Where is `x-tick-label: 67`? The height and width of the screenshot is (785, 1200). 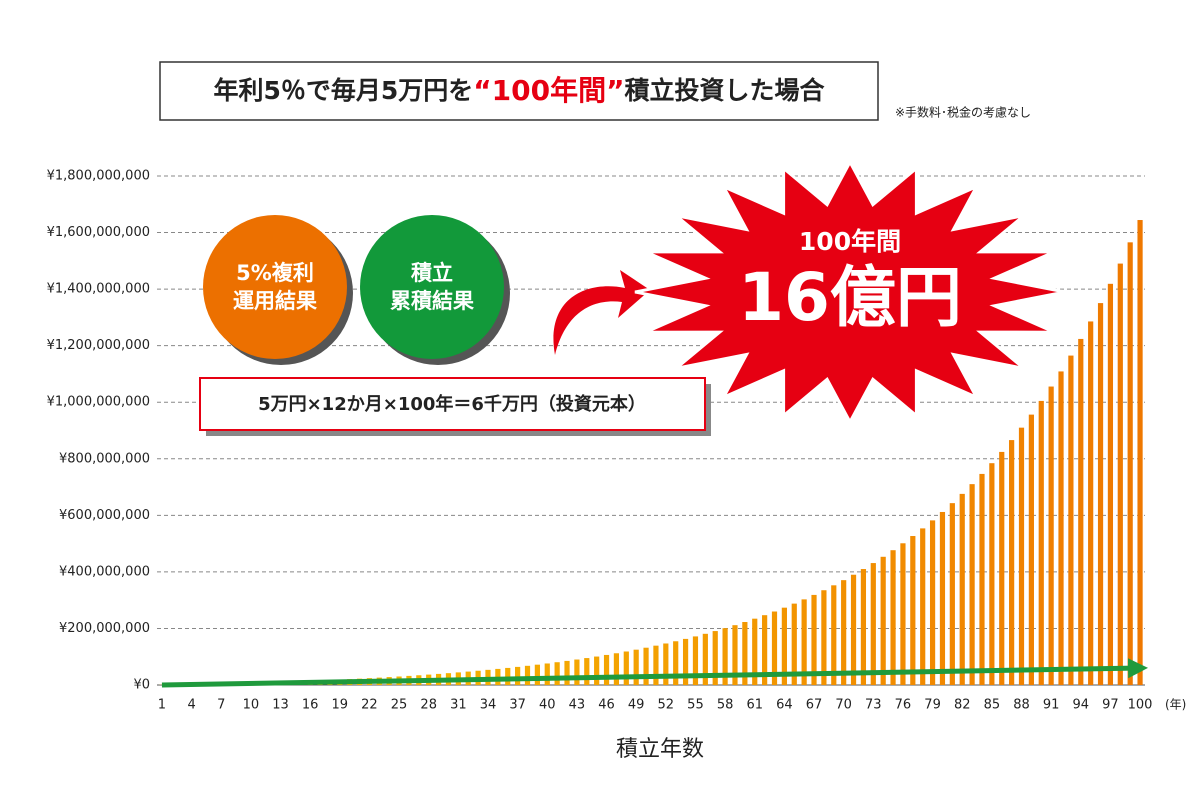 x-tick-label: 67 is located at coordinates (814, 705).